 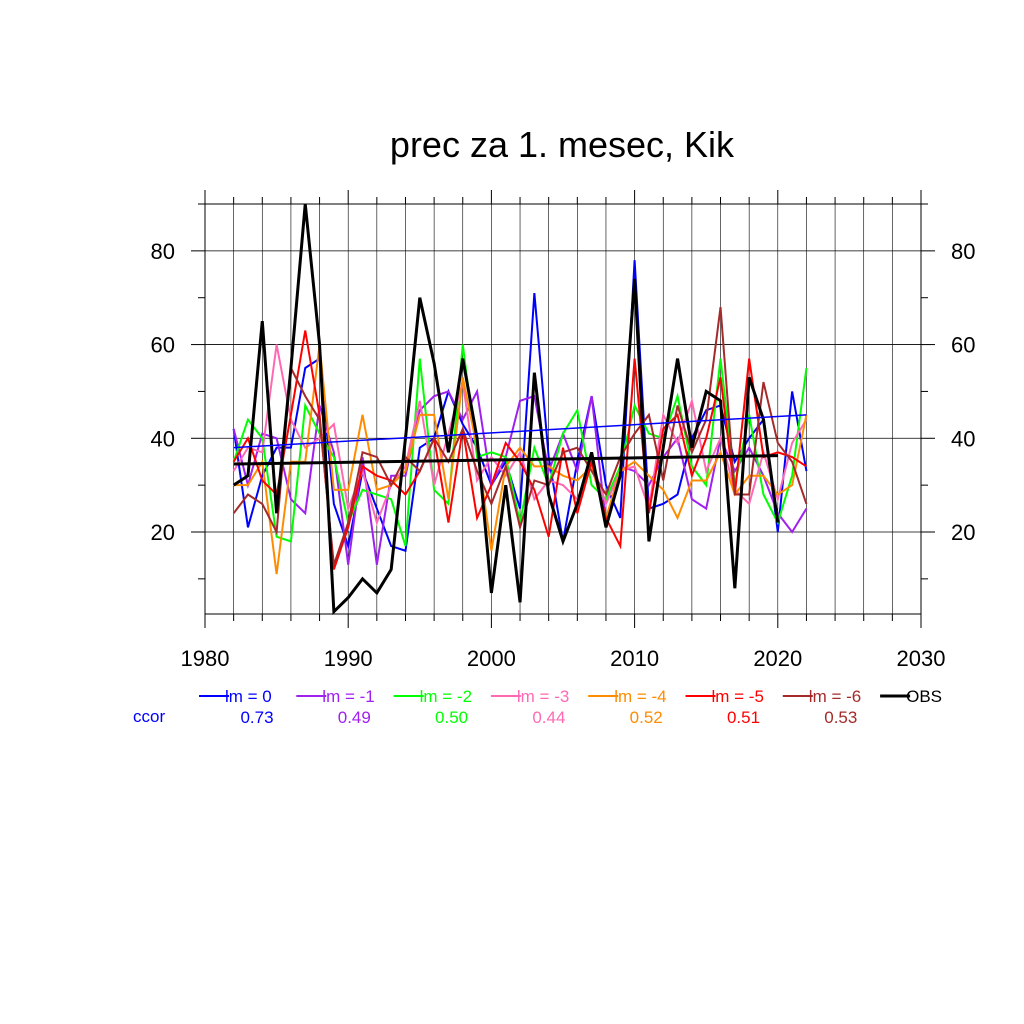 I want to click on trend-line-model, so click(x=520, y=431).